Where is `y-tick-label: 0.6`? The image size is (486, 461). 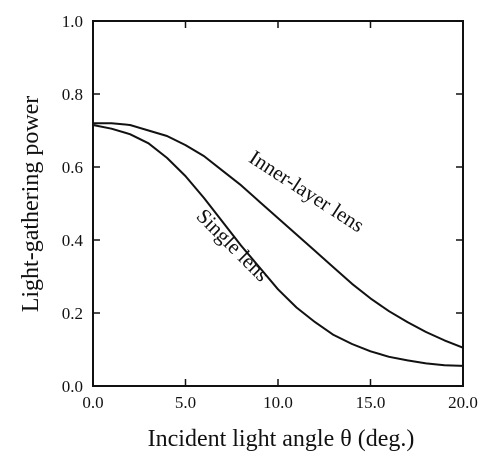
y-tick-label: 0.6 is located at coordinates (72, 167).